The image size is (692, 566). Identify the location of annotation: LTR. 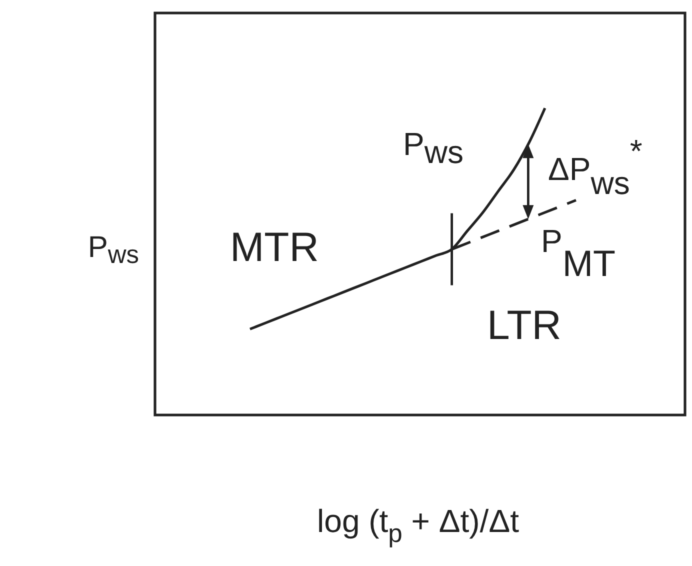
(524, 325).